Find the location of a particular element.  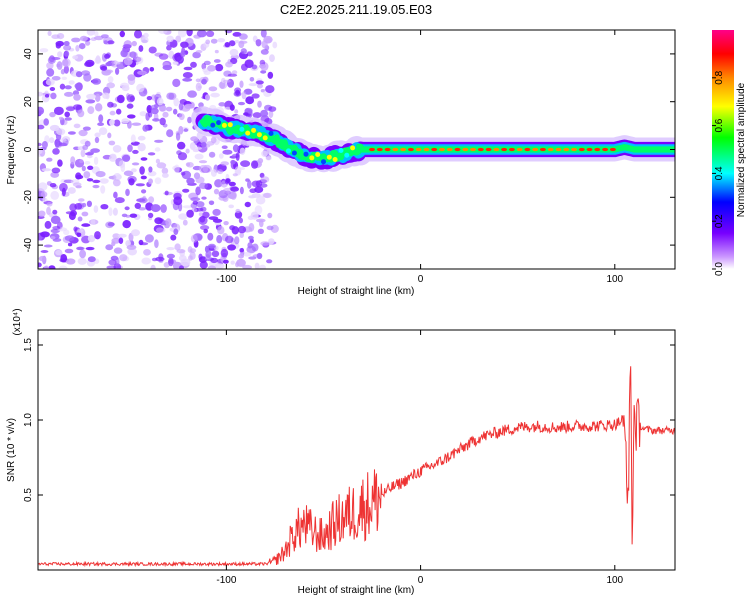

colorbar-tick-label: 0.8 is located at coordinates (719, 77).